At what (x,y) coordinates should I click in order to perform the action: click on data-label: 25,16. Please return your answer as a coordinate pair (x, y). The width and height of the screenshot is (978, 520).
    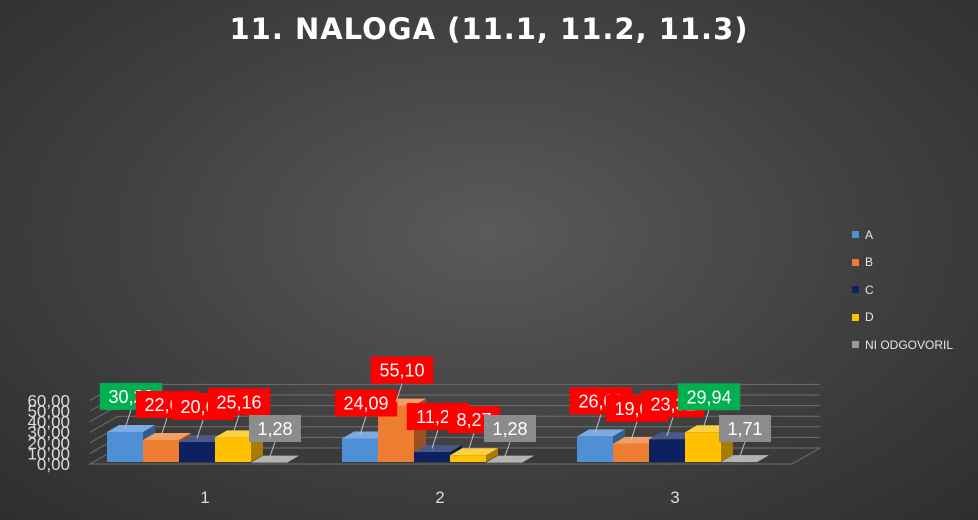
    Looking at the image, I should click on (239, 411).